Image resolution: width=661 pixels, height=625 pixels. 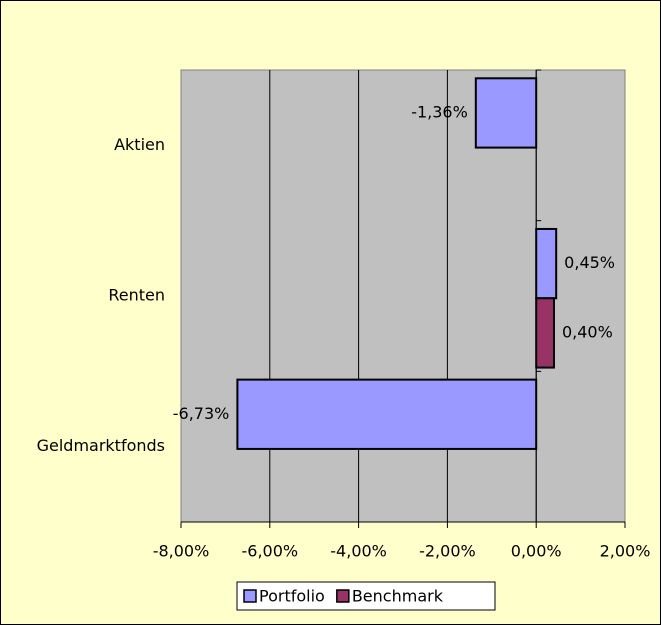 What do you see at coordinates (589, 262) in the screenshot?
I see `data-label: 0,45%` at bounding box center [589, 262].